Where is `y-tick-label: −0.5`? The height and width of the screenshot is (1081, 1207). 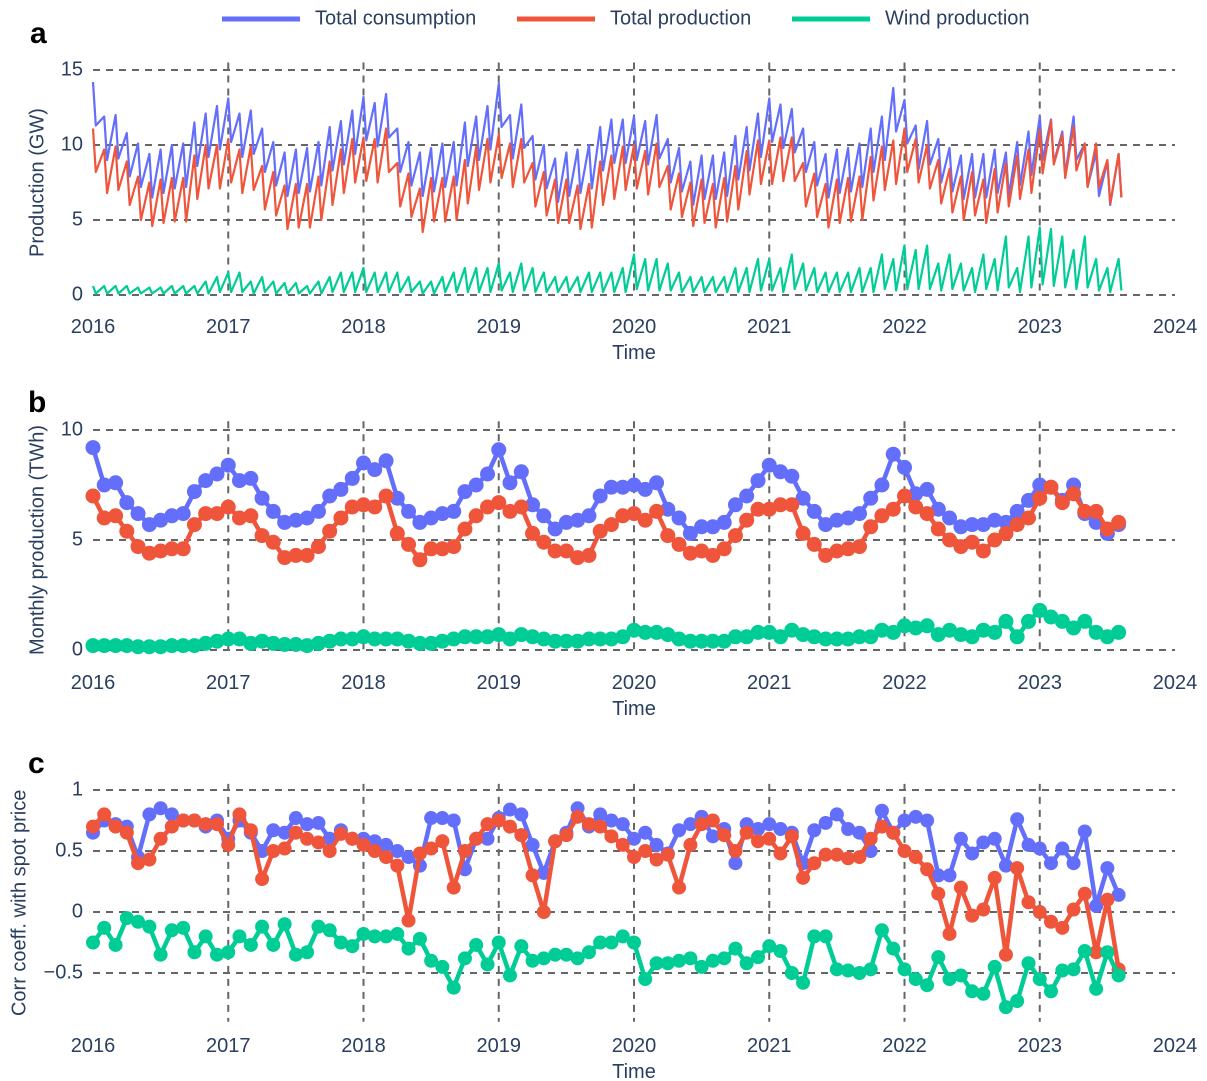
y-tick-label: −0.5 is located at coordinates (63, 972).